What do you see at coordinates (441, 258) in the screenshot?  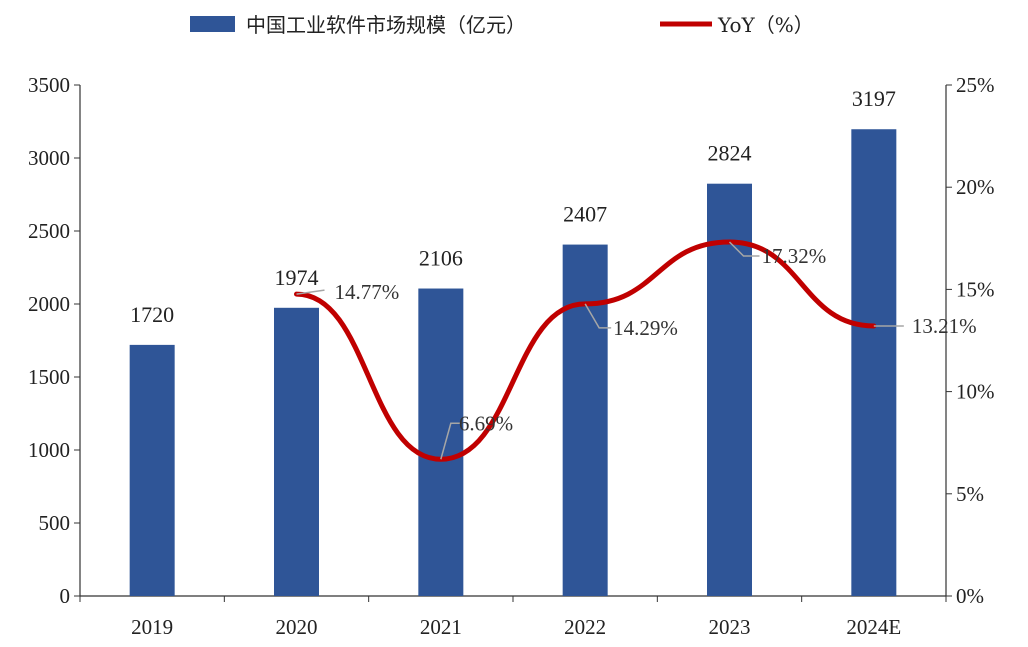 I see `bar-data-label: 2106` at bounding box center [441, 258].